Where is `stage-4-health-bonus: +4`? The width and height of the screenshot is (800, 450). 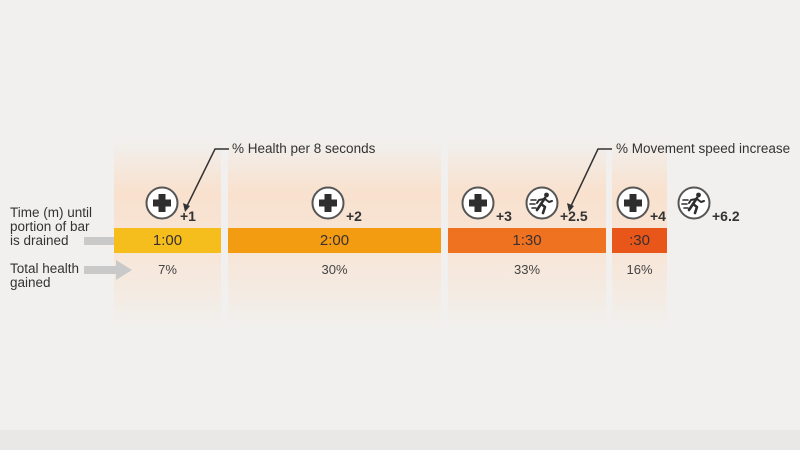 stage-4-health-bonus: +4 is located at coordinates (658, 216).